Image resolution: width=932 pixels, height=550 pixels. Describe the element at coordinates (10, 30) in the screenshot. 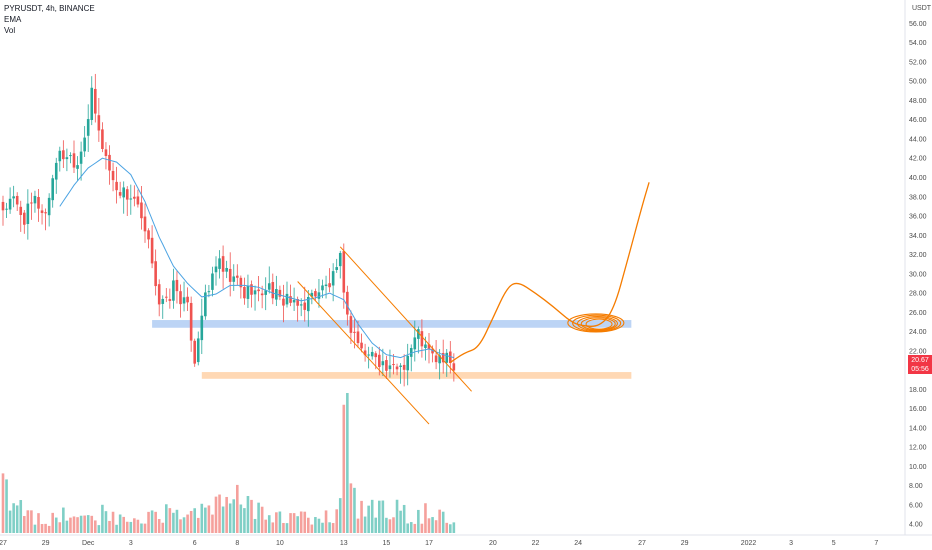

I see `volume-indicator-label: Vol` at that location.